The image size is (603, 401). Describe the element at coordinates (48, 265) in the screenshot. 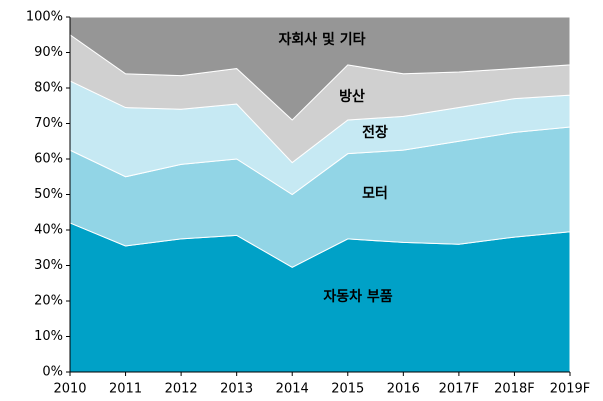

I see `y-tick-label: 30%` at that location.